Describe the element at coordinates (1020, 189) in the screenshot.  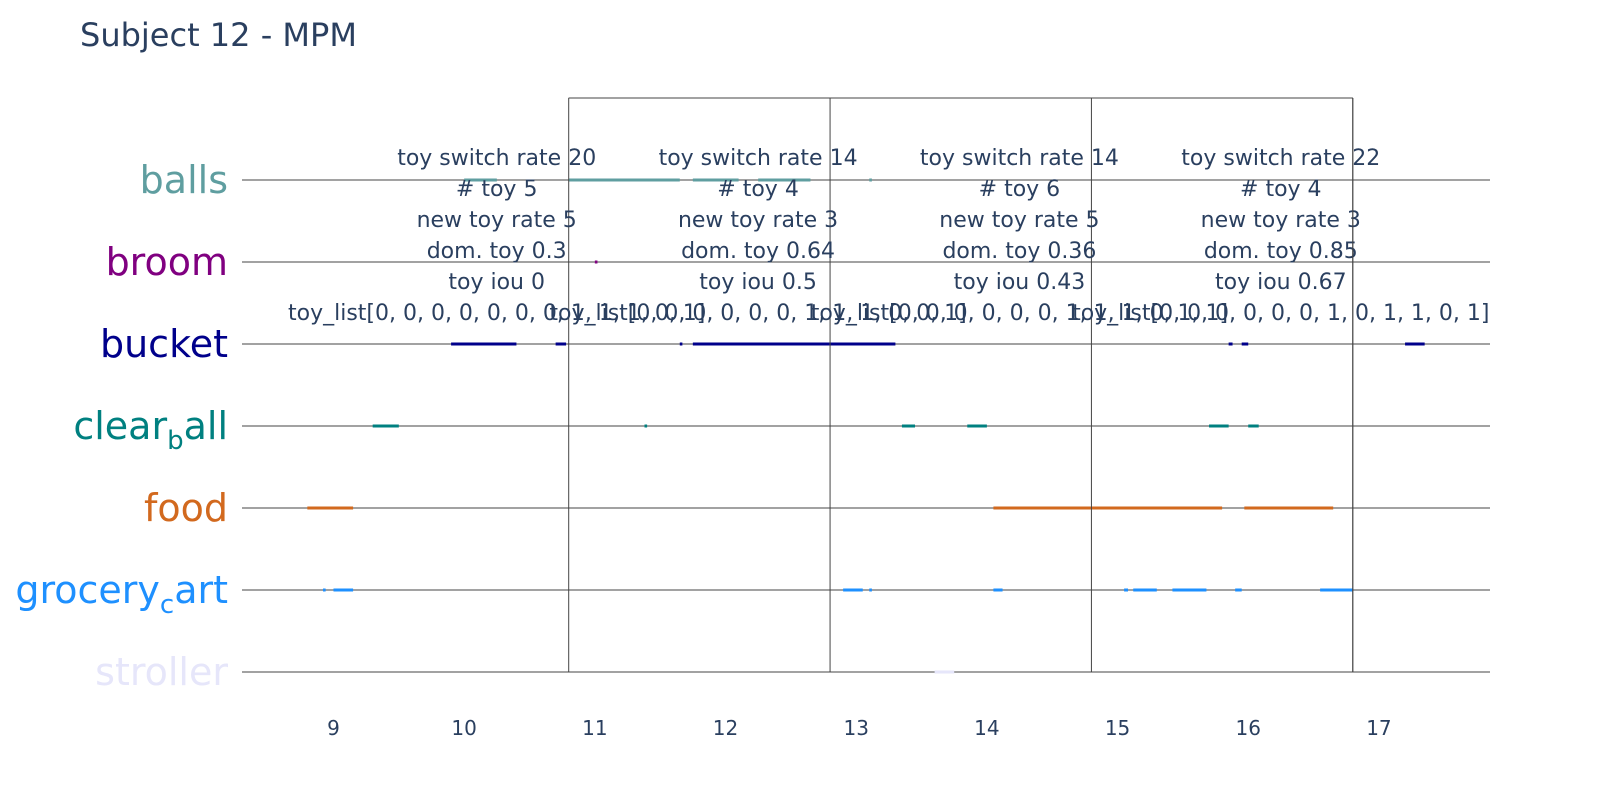
I see `window-annotation: # toy 6` at that location.